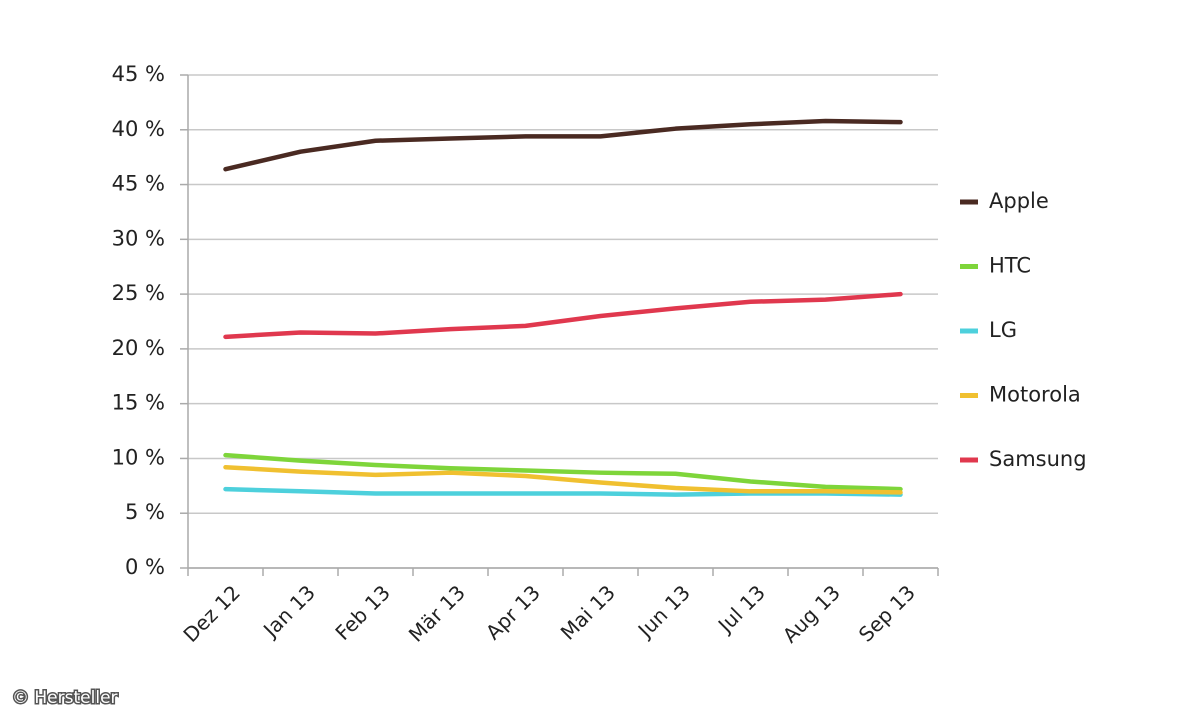 The height and width of the screenshot is (720, 1200). What do you see at coordinates (1038, 459) in the screenshot?
I see `legend-label: Samsung` at bounding box center [1038, 459].